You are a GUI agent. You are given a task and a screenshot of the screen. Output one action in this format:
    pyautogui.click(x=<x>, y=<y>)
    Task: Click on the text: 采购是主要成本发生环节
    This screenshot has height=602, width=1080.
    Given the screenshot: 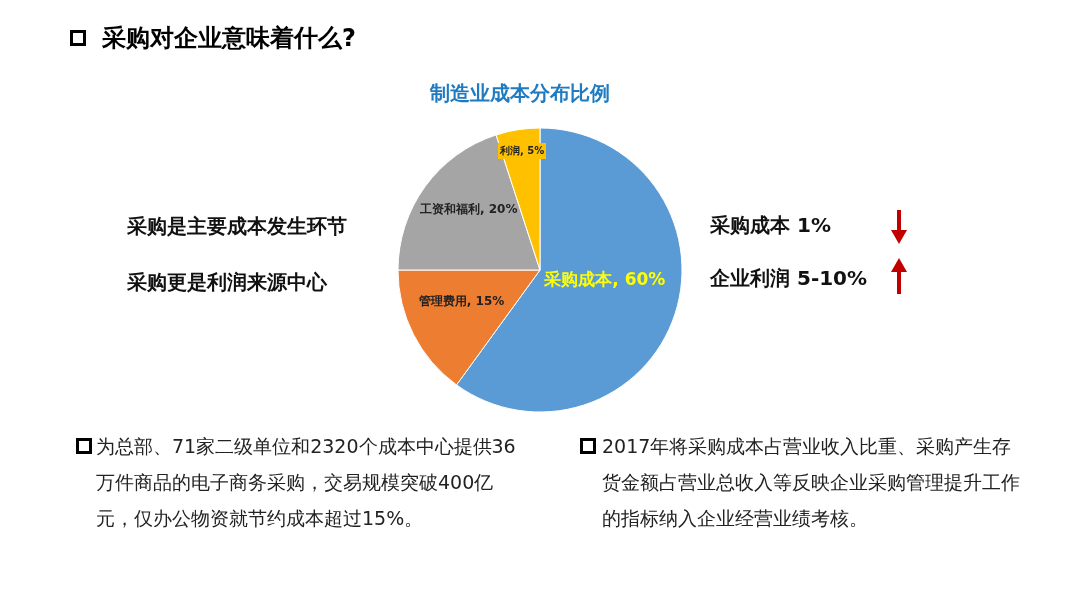 What is the action you would take?
    pyautogui.click(x=237, y=226)
    